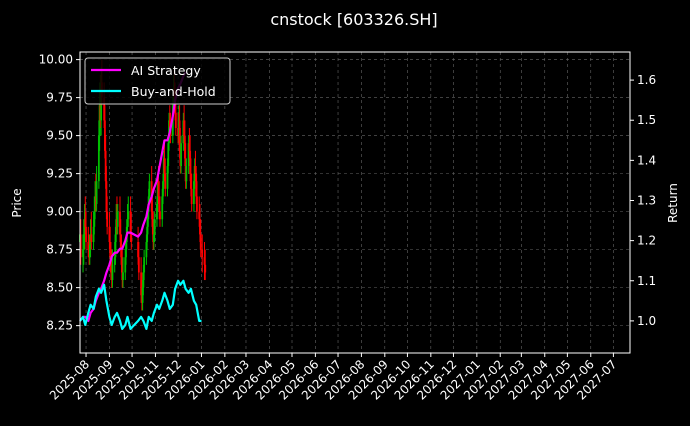 This screenshot has width=690, height=426. What do you see at coordinates (673, 203) in the screenshot?
I see `y-axis-right-title: Return` at bounding box center [673, 203].